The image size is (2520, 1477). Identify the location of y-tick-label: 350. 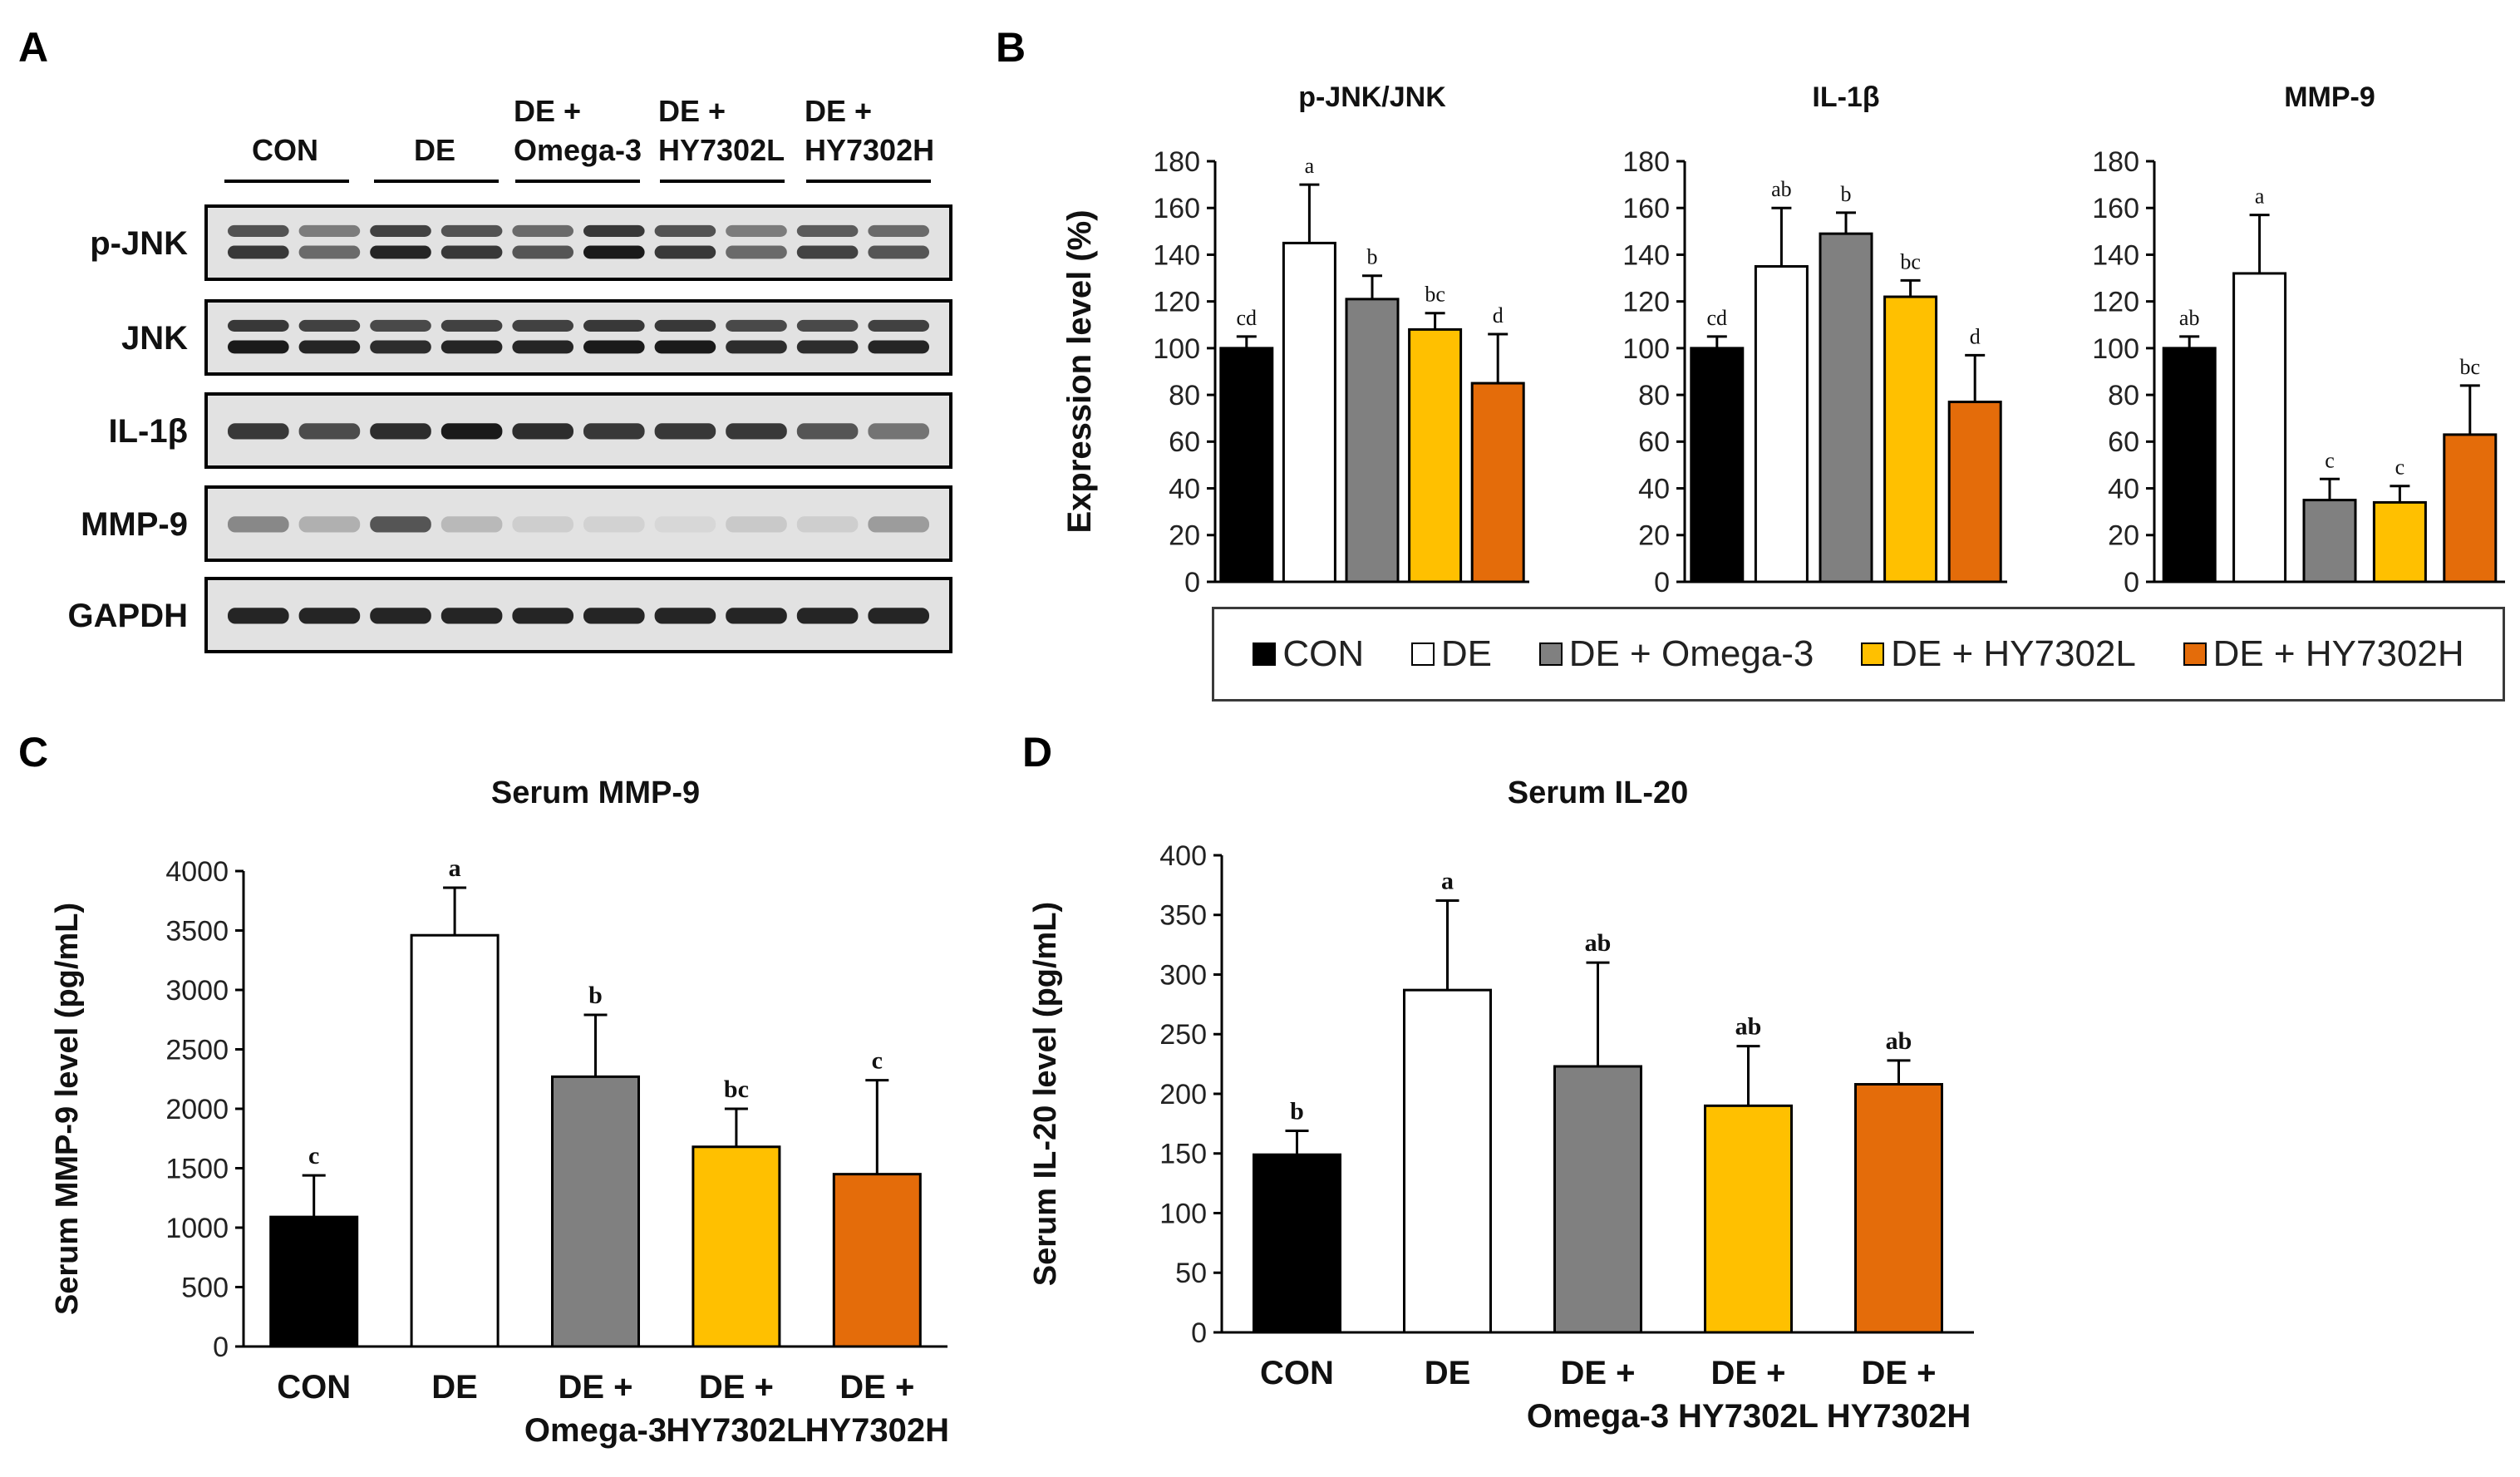
(1183, 916).